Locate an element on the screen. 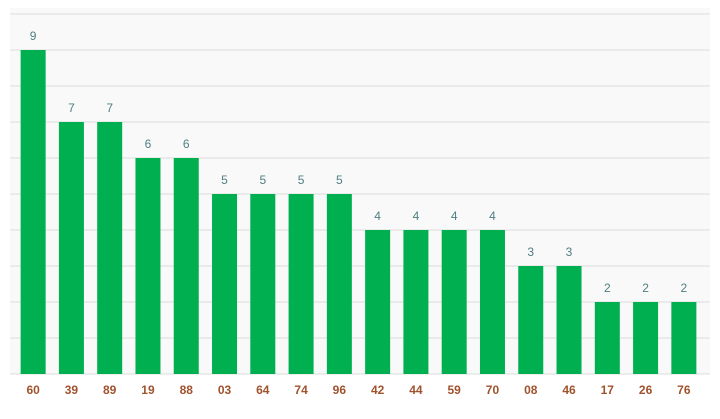 The image size is (720, 419). x-tick-label: 42 is located at coordinates (378, 390).